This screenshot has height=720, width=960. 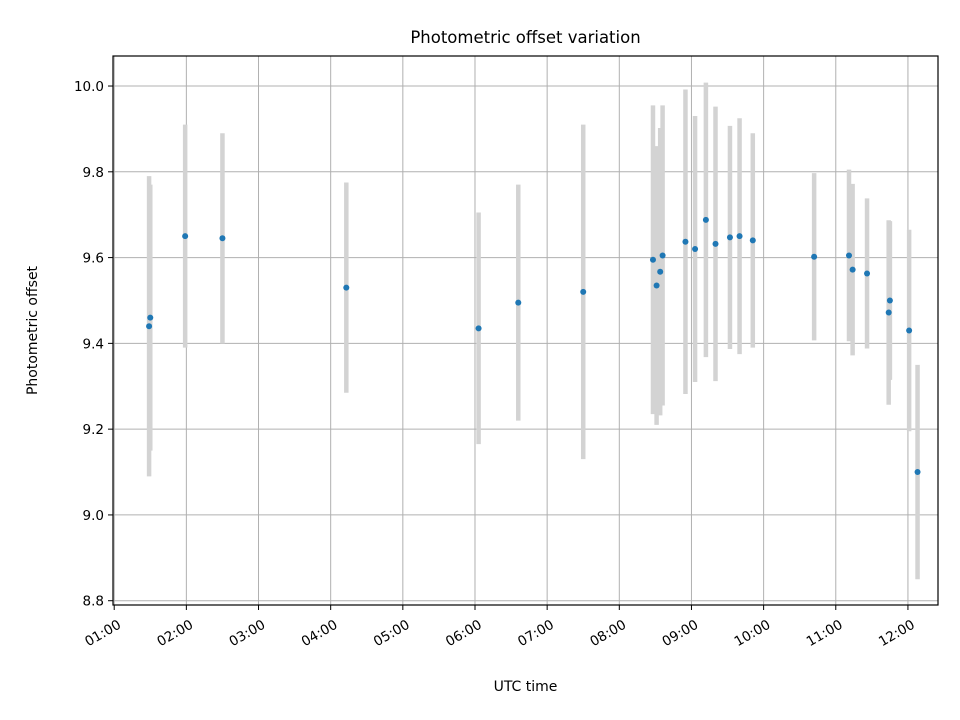 What do you see at coordinates (680, 633) in the screenshot?
I see `x-tick-label: 09:00` at bounding box center [680, 633].